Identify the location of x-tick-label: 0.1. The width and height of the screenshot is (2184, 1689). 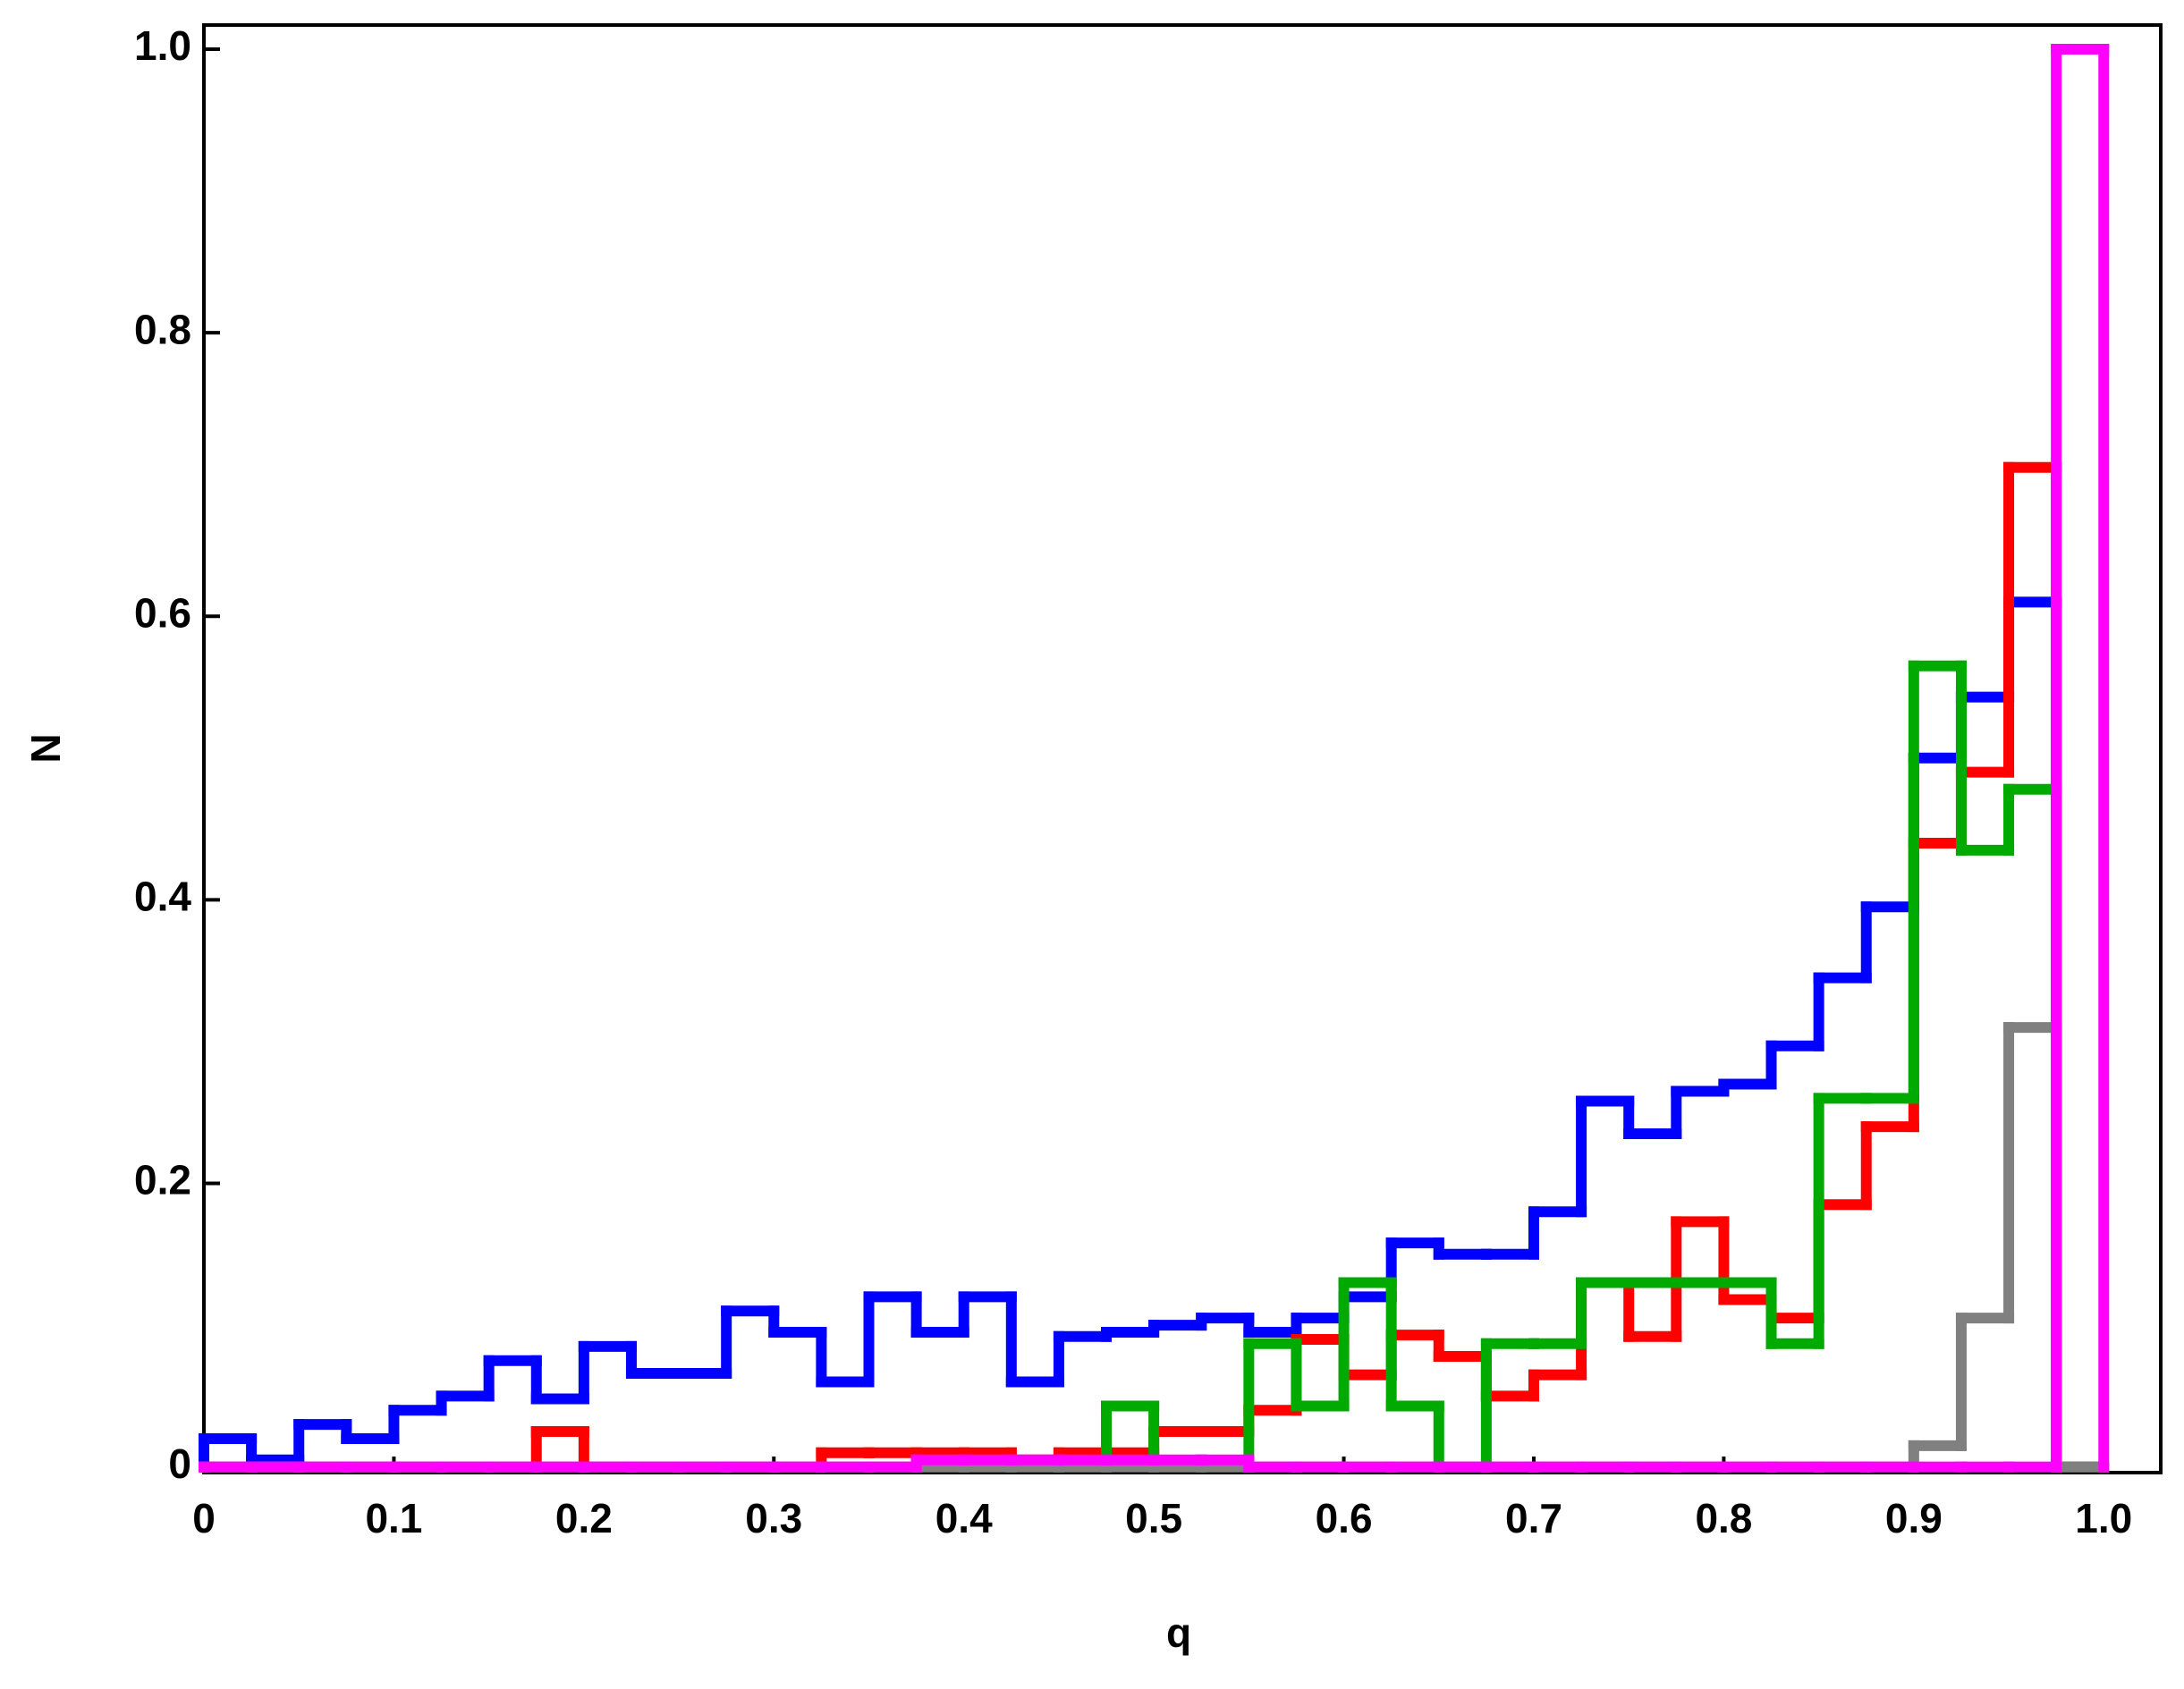
(393, 1518).